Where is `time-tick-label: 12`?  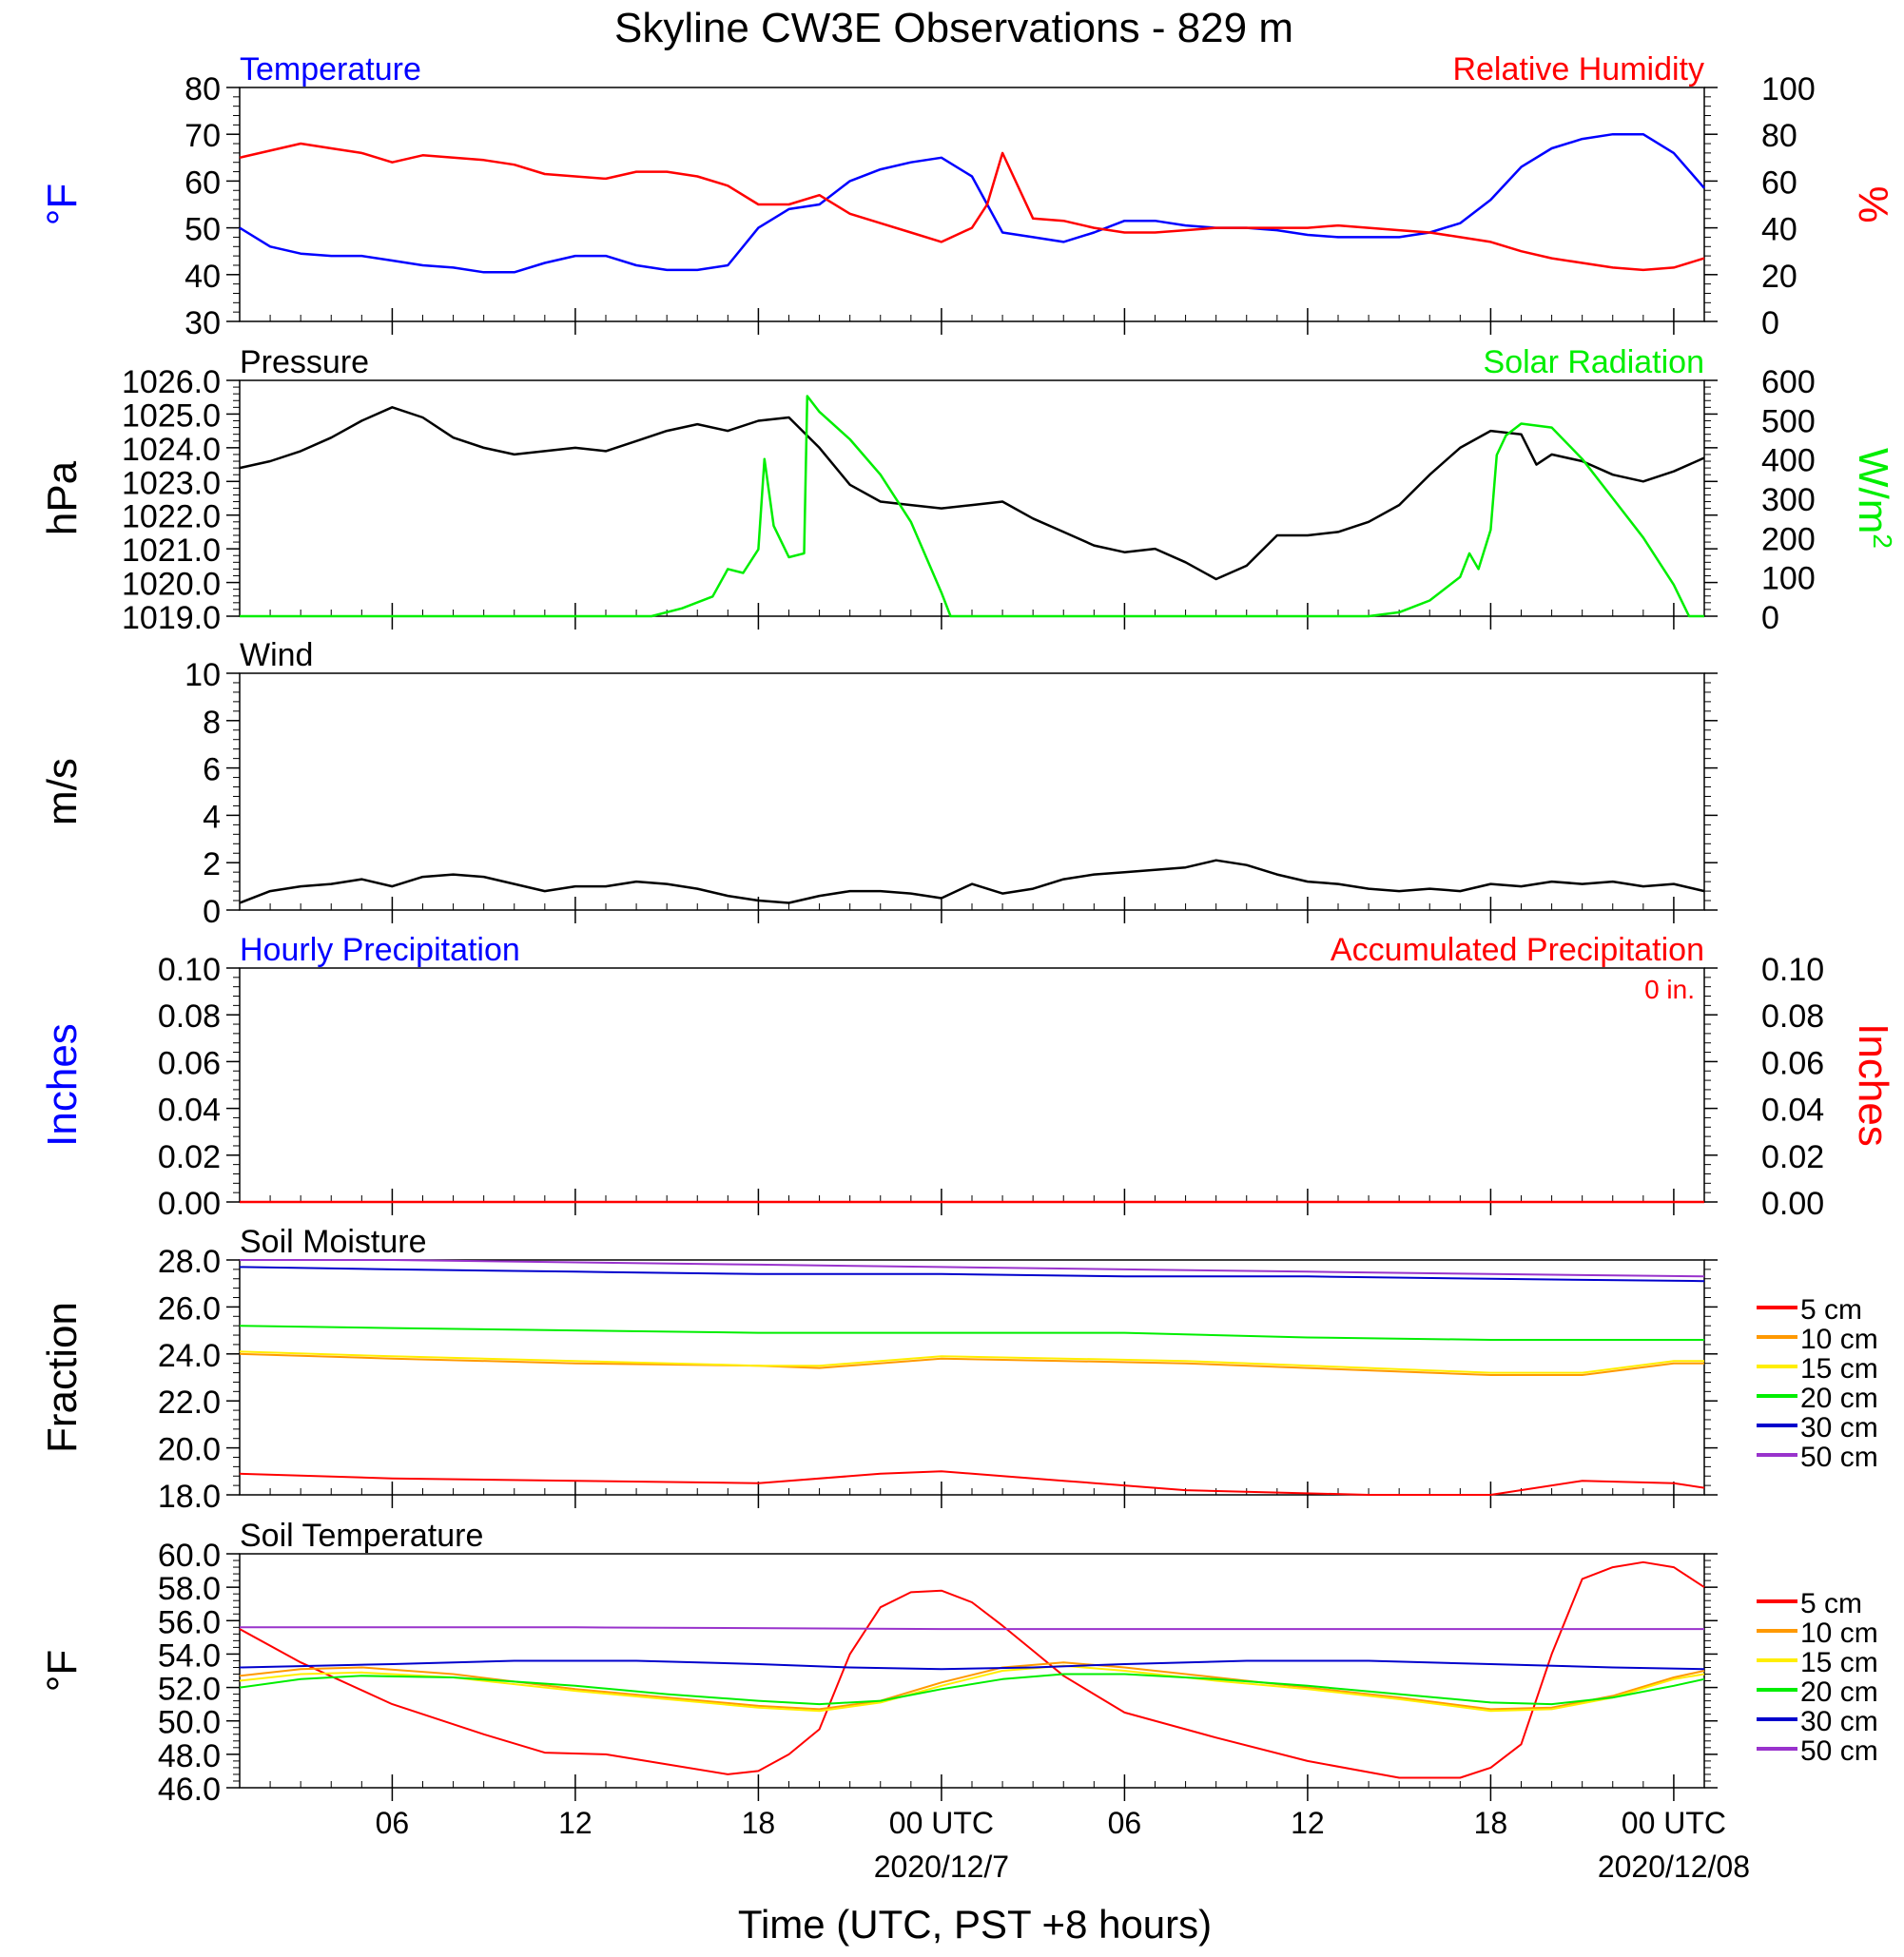 time-tick-label: 12 is located at coordinates (575, 1823).